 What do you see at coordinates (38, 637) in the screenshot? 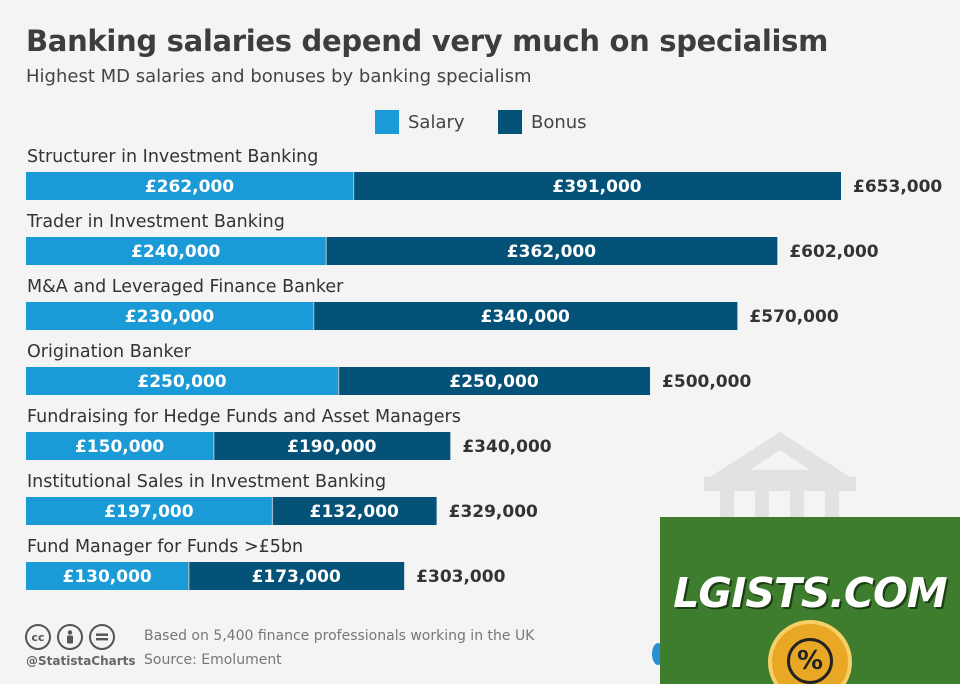
I see `cc-icon: cc` at bounding box center [38, 637].